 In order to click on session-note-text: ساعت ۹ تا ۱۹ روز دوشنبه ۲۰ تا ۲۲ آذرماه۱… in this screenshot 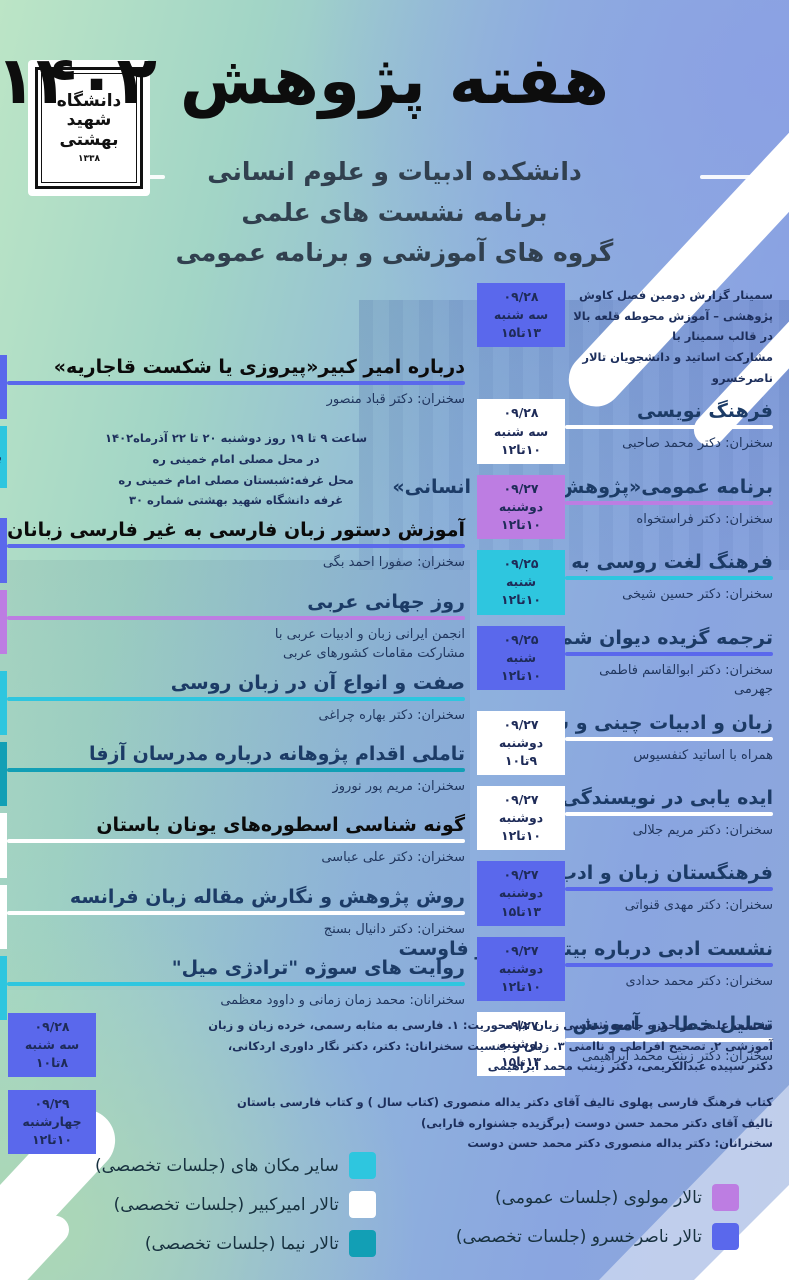, I will do `click(236, 469)`.